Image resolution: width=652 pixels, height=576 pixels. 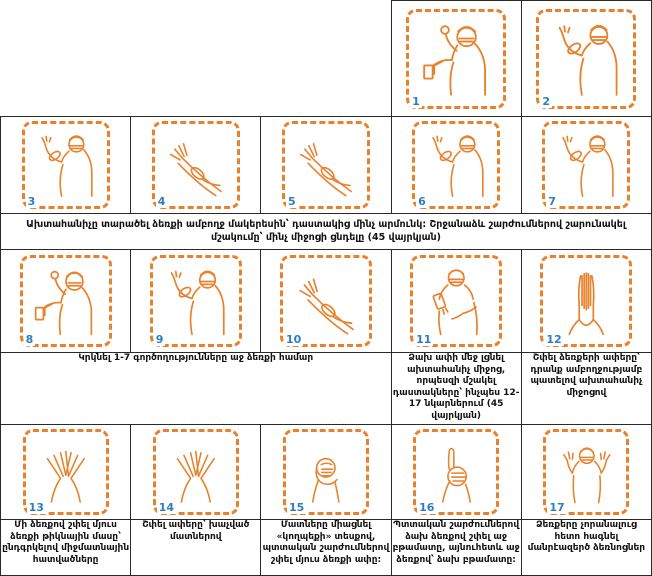 I want to click on step-number: 15, so click(x=296, y=507).